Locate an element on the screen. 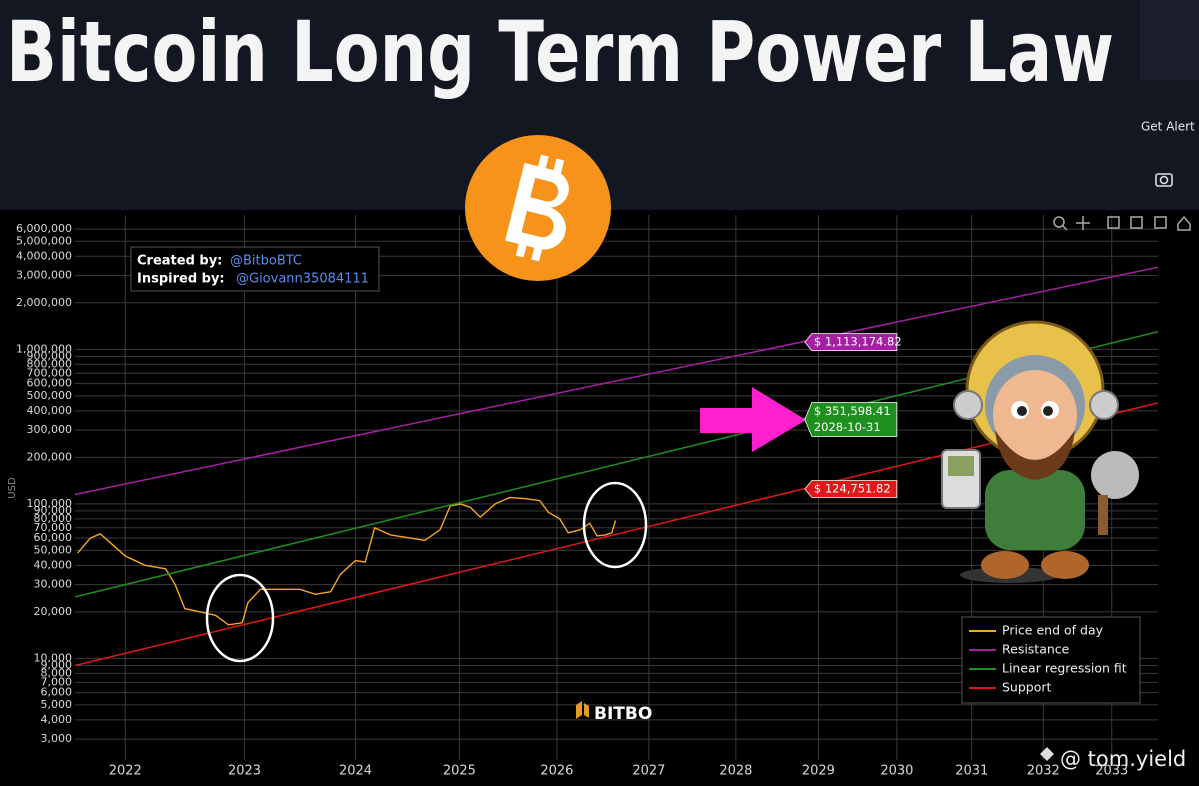 This screenshot has height=786, width=1199. annotation-label: $ 124,751.82 is located at coordinates (852, 489).